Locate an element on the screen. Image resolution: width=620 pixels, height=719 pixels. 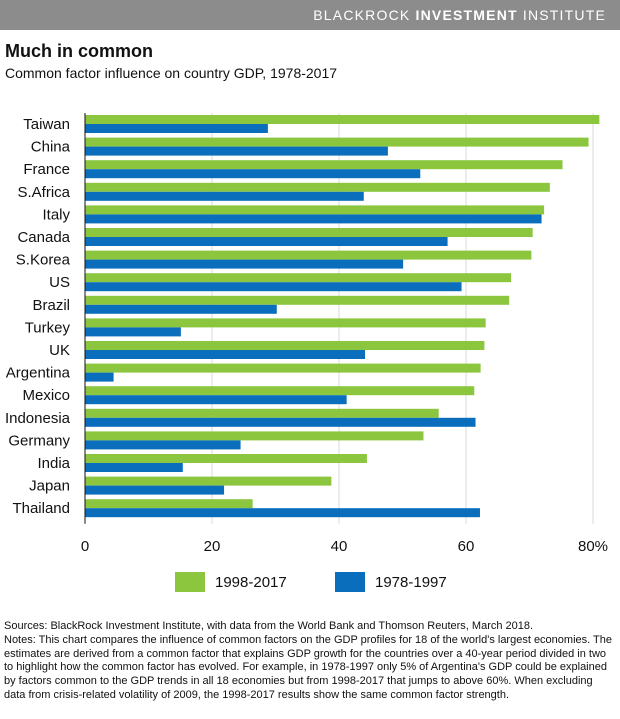
legend-label-1978-1997: 1978-1997 is located at coordinates (411, 582).